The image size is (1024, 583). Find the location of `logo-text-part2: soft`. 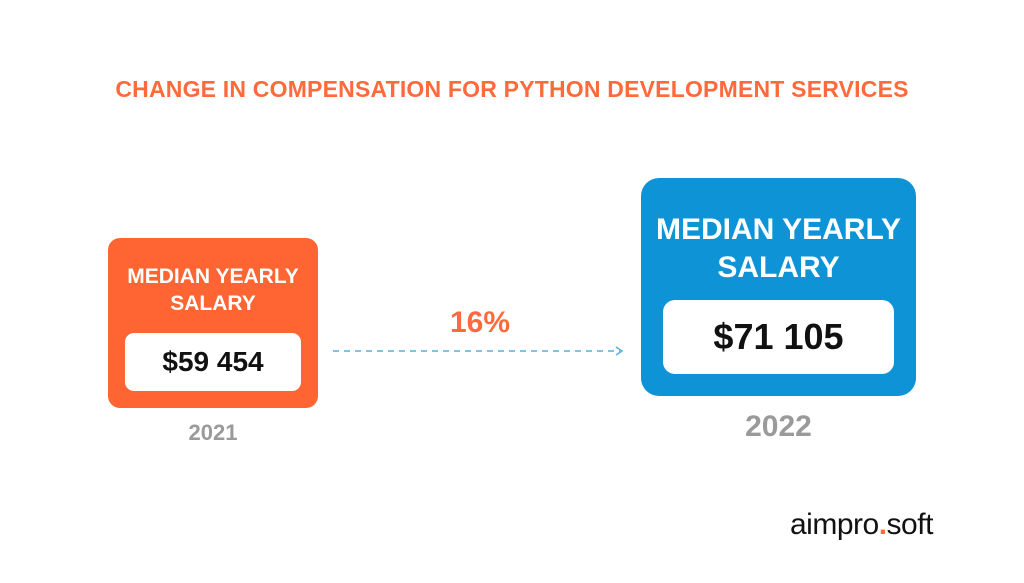

logo-text-part2: soft is located at coordinates (910, 524).